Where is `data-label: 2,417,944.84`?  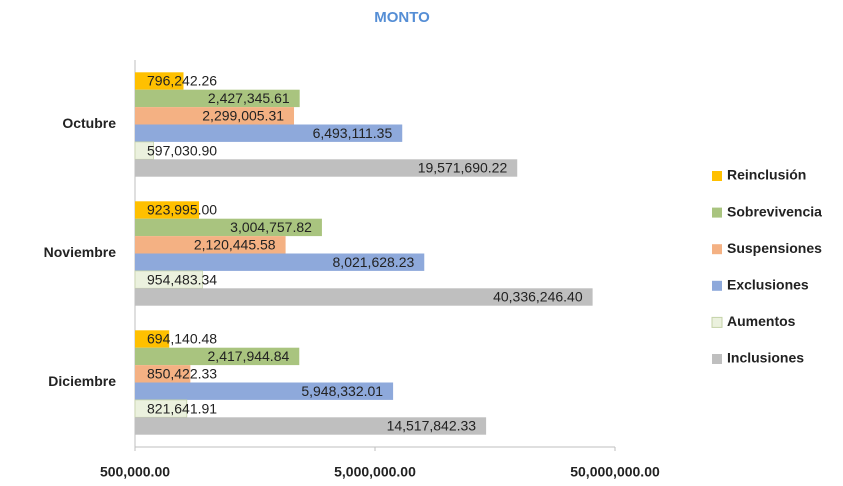
data-label: 2,417,944.84 is located at coordinates (249, 356).